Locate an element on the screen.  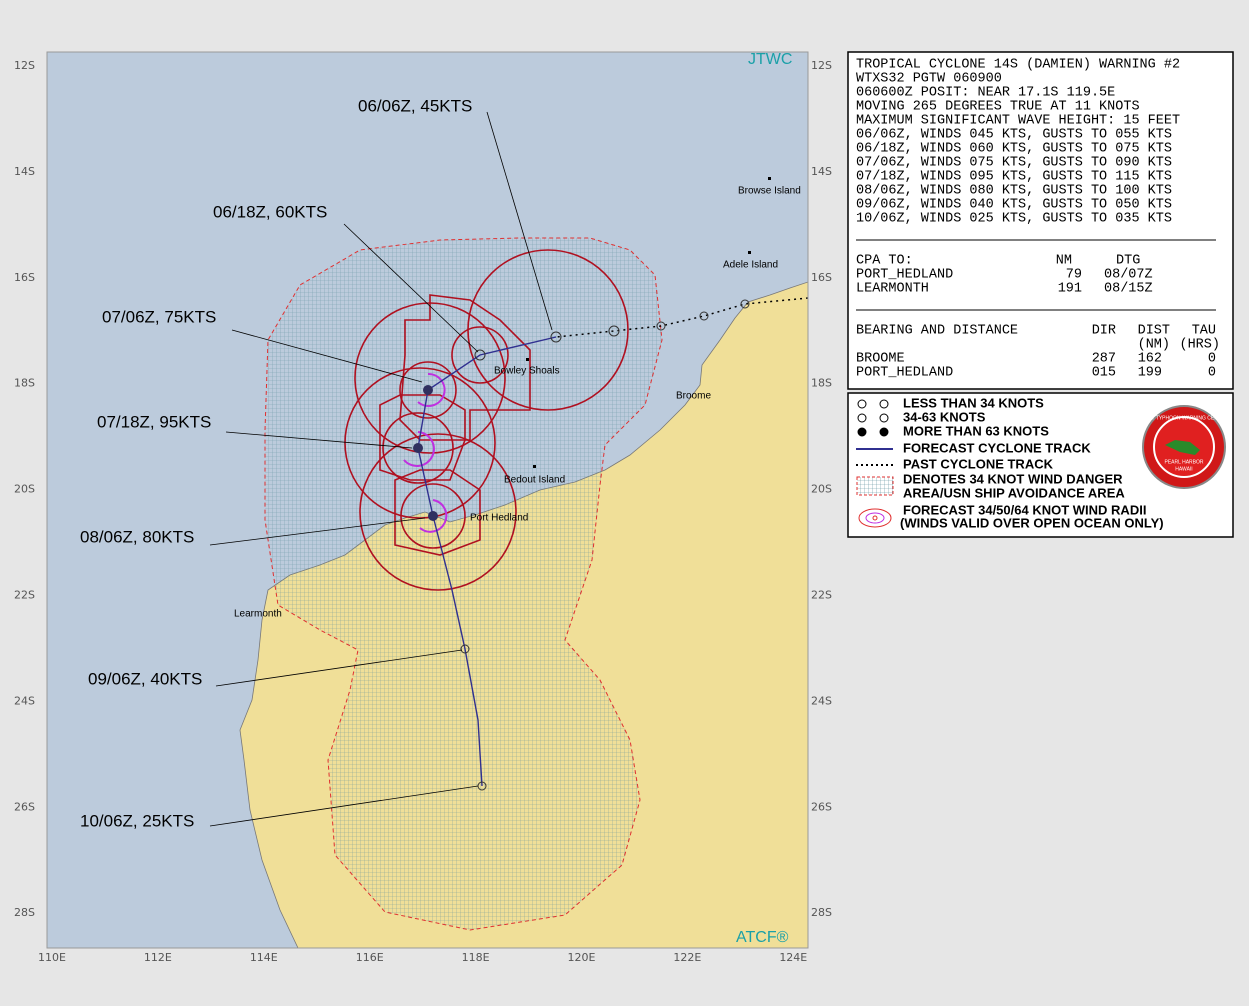
forecast-label: 07/18Z, 95KTS is located at coordinates (154, 421).